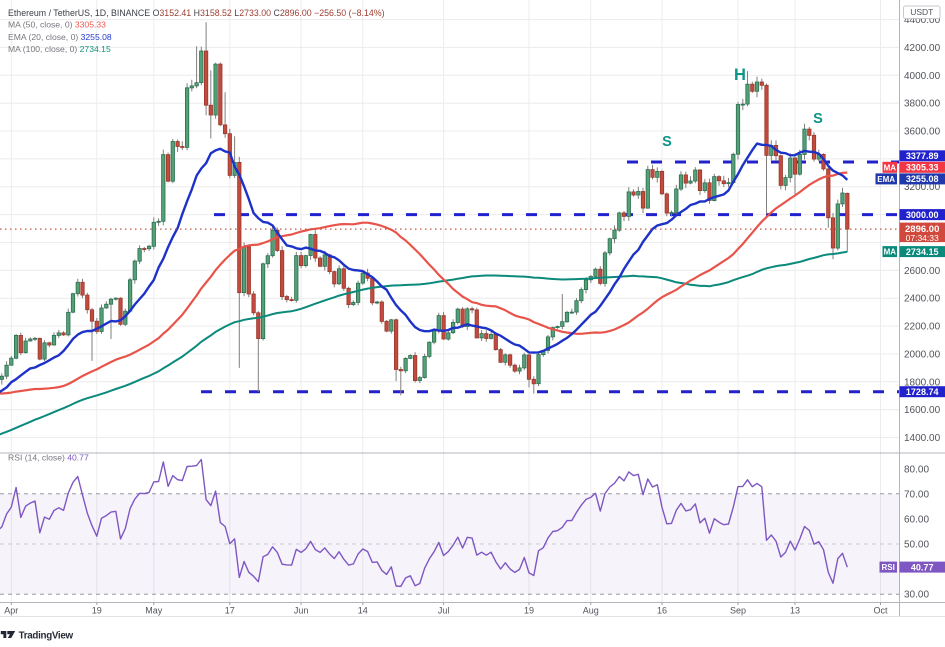 The width and height of the screenshot is (945, 647). I want to click on svg-text: 1400.00, so click(922, 438).